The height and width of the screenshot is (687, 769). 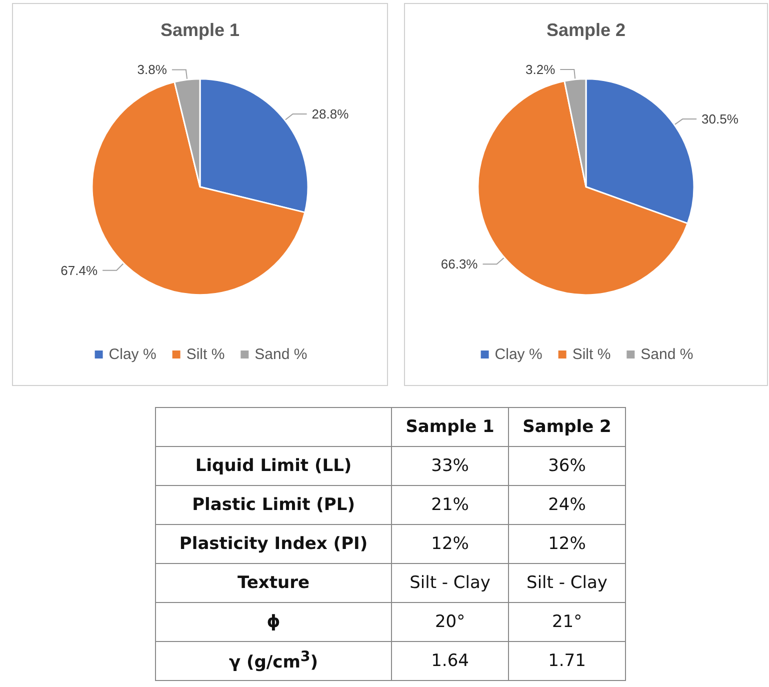 I want to click on text: 21%, so click(x=450, y=505).